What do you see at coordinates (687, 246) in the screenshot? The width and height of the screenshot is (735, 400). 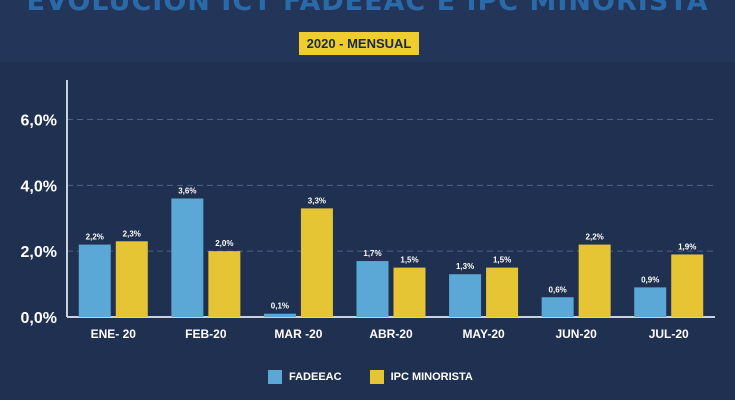 I see `data-label: 1,9%` at bounding box center [687, 246].